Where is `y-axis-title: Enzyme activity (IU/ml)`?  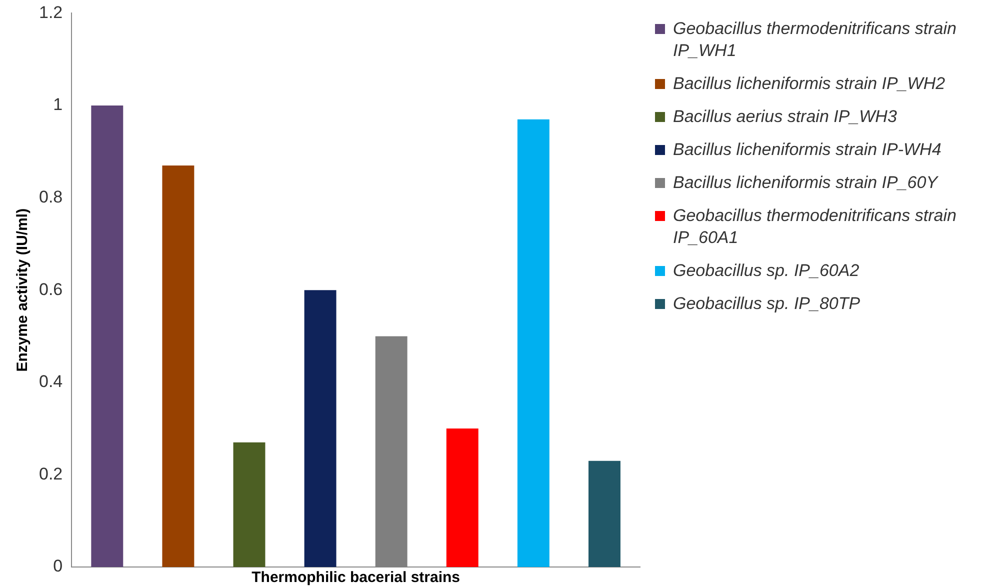
y-axis-title: Enzyme activity (IU/ml) is located at coordinates (23, 290).